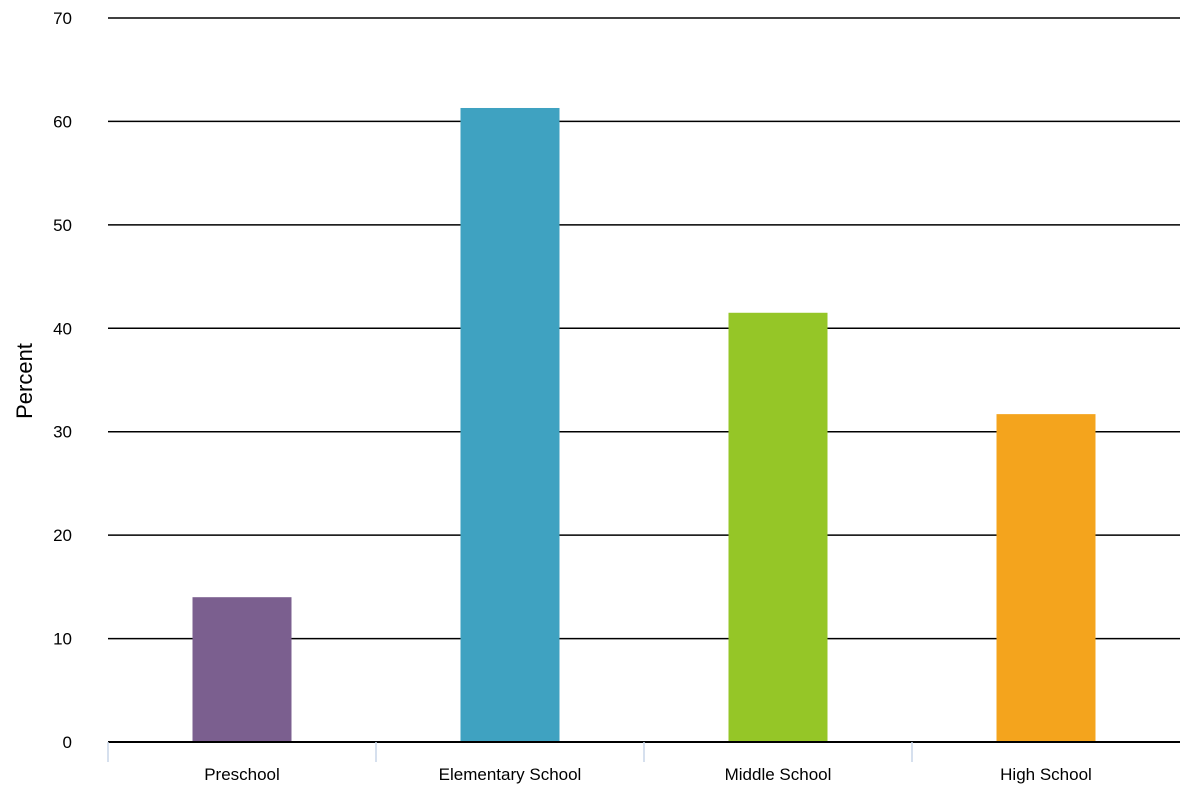  Describe the element at coordinates (510, 774) in the screenshot. I see `x-tick-label: Elementary School` at that location.